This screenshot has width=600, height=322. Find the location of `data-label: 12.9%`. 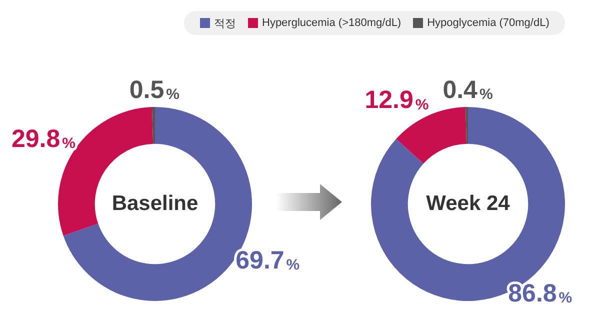

data-label: 12.9% is located at coordinates (396, 100).